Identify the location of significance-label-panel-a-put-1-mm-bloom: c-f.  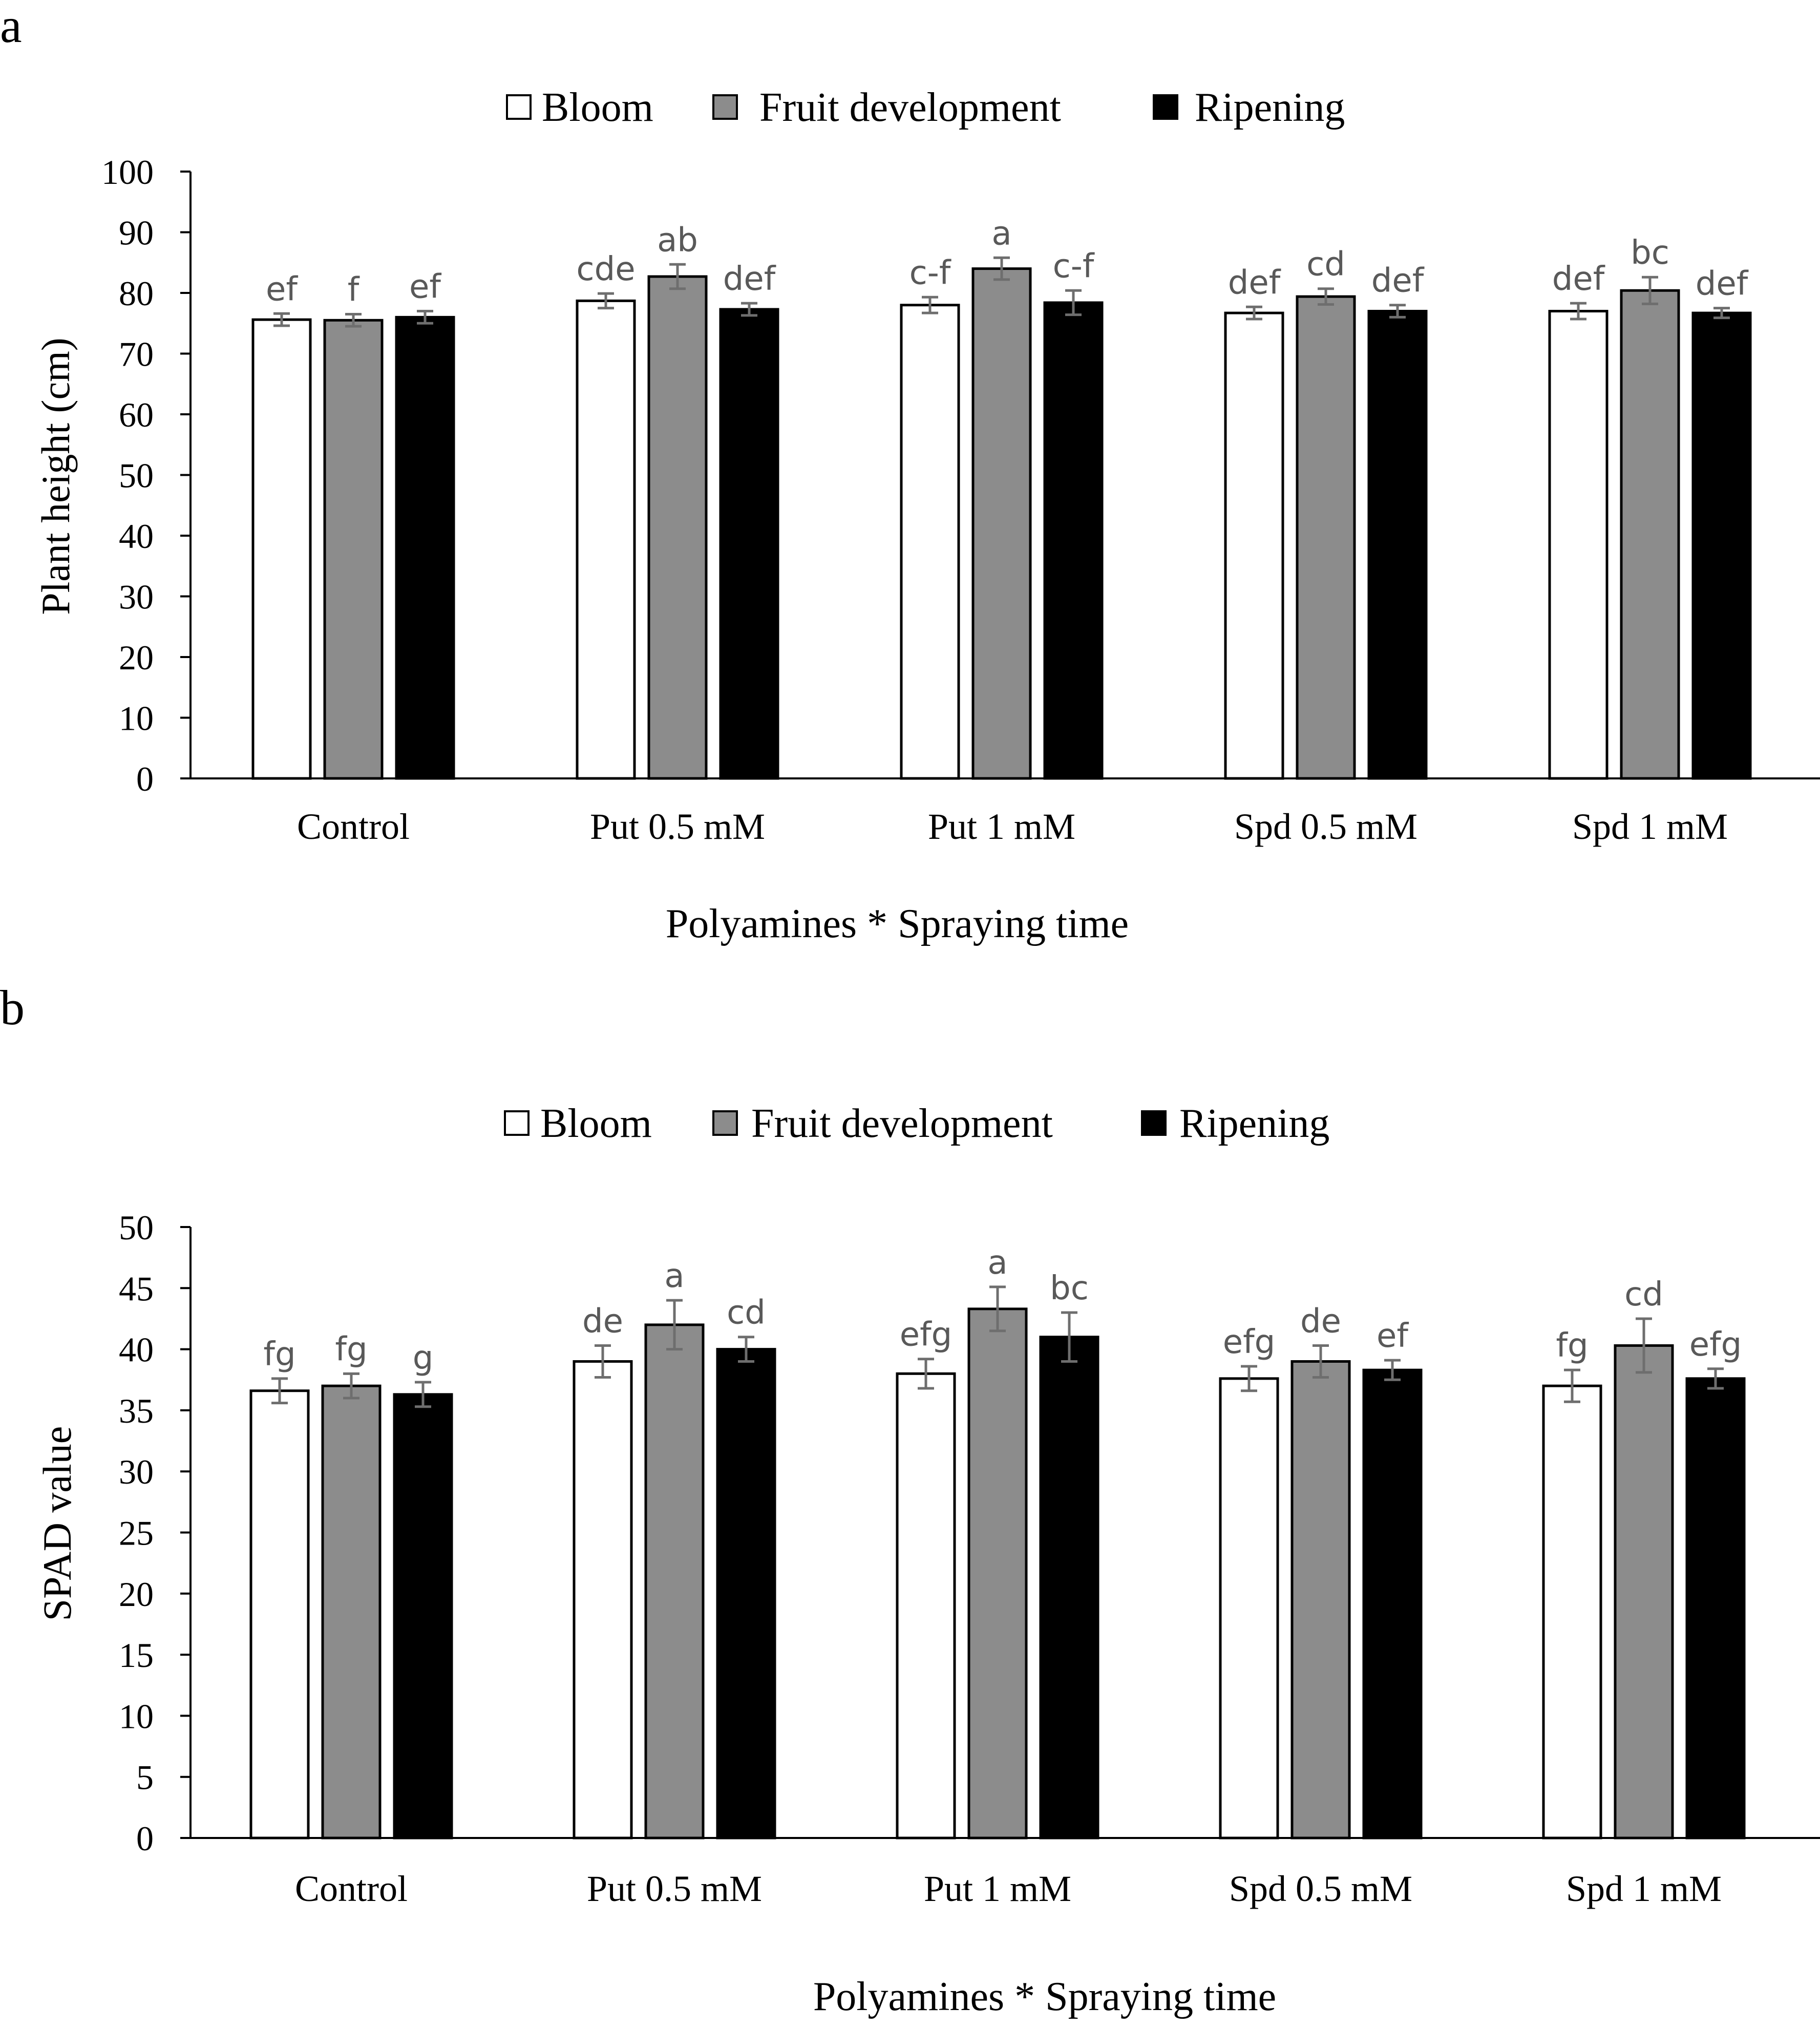
(930, 273).